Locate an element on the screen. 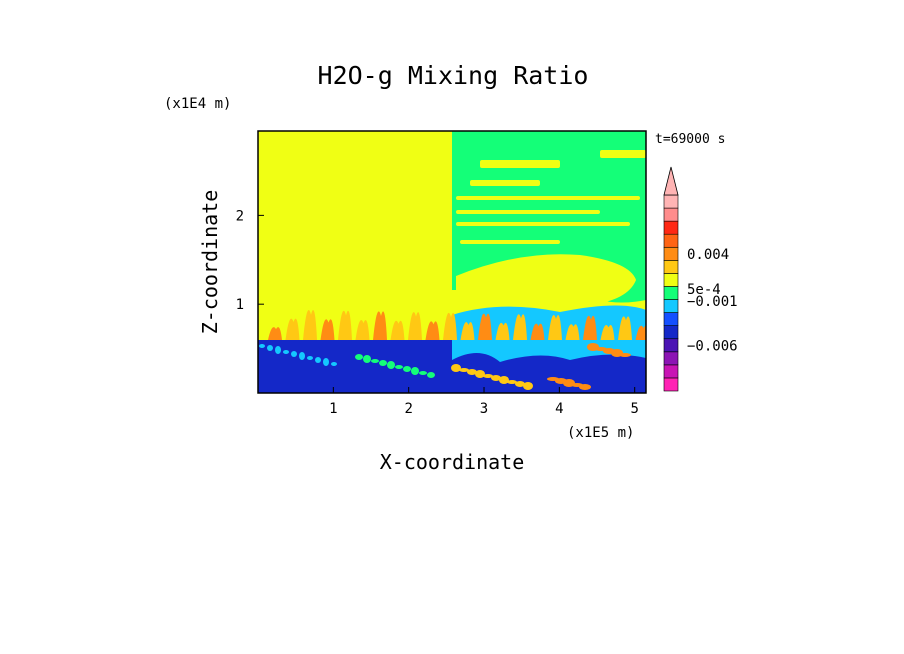  x-tick-label: 3 is located at coordinates (484, 409).